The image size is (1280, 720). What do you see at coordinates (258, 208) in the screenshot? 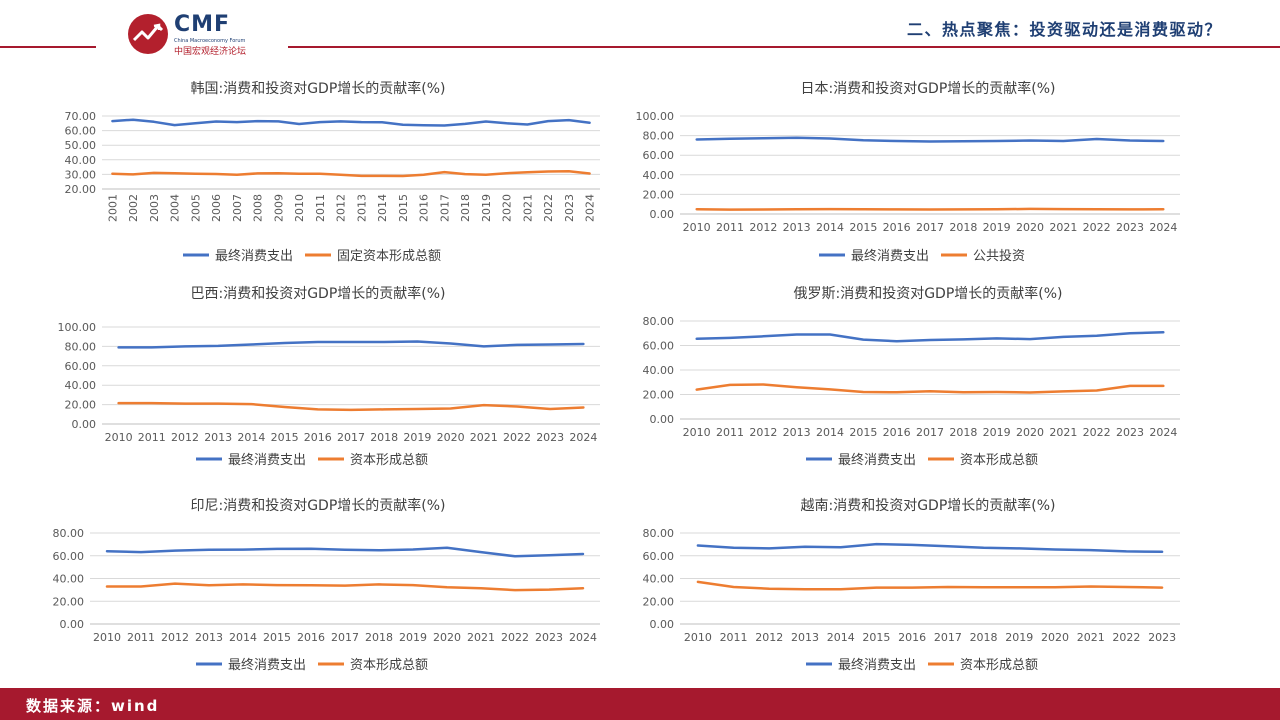
I see `x-tick-label: 2008` at bounding box center [258, 208].